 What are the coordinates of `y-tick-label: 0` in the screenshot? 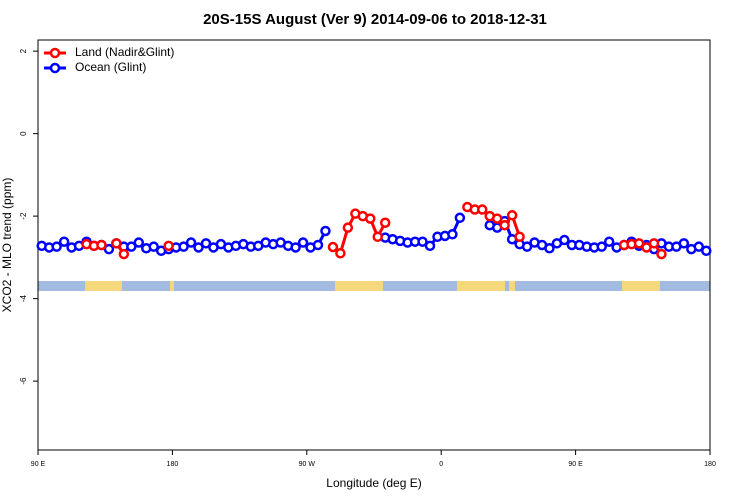 It's located at (23, 133).